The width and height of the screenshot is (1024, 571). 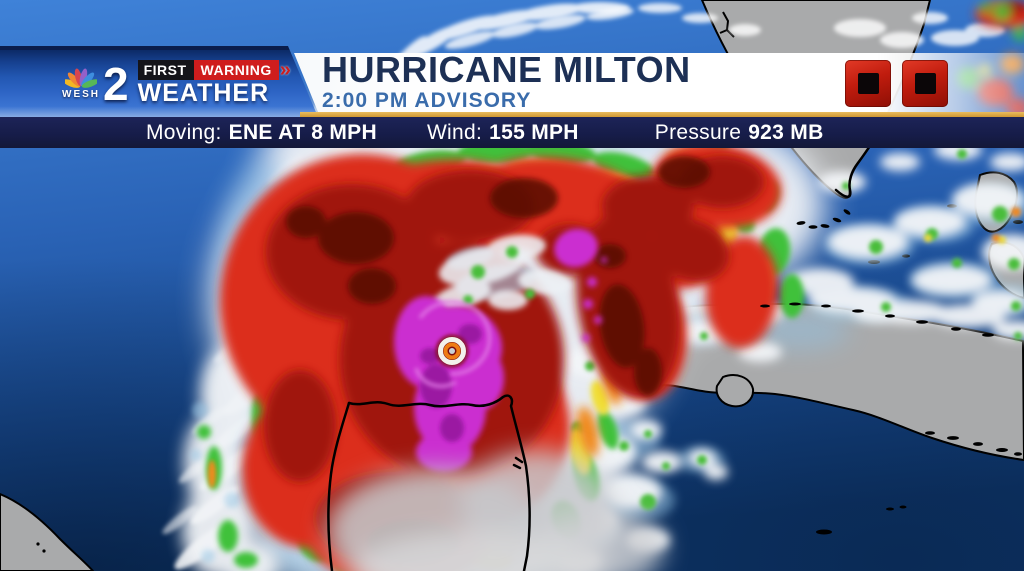 I want to click on hurricane-eye, so click(x=452, y=351).